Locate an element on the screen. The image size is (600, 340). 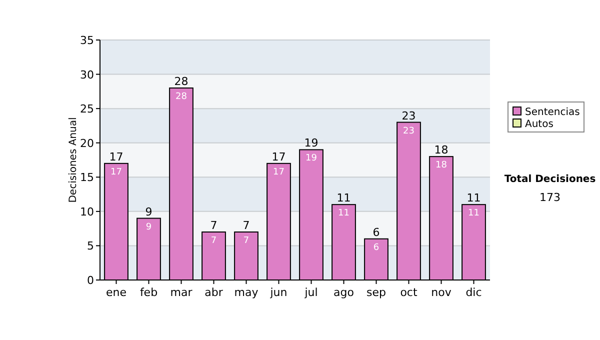
x-tick-label: sep is located at coordinates (376, 292).